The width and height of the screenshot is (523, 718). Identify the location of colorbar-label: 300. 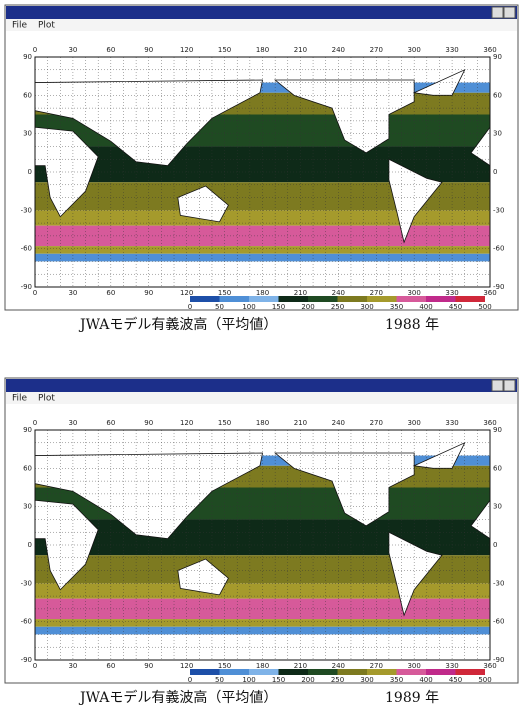
(366, 307).